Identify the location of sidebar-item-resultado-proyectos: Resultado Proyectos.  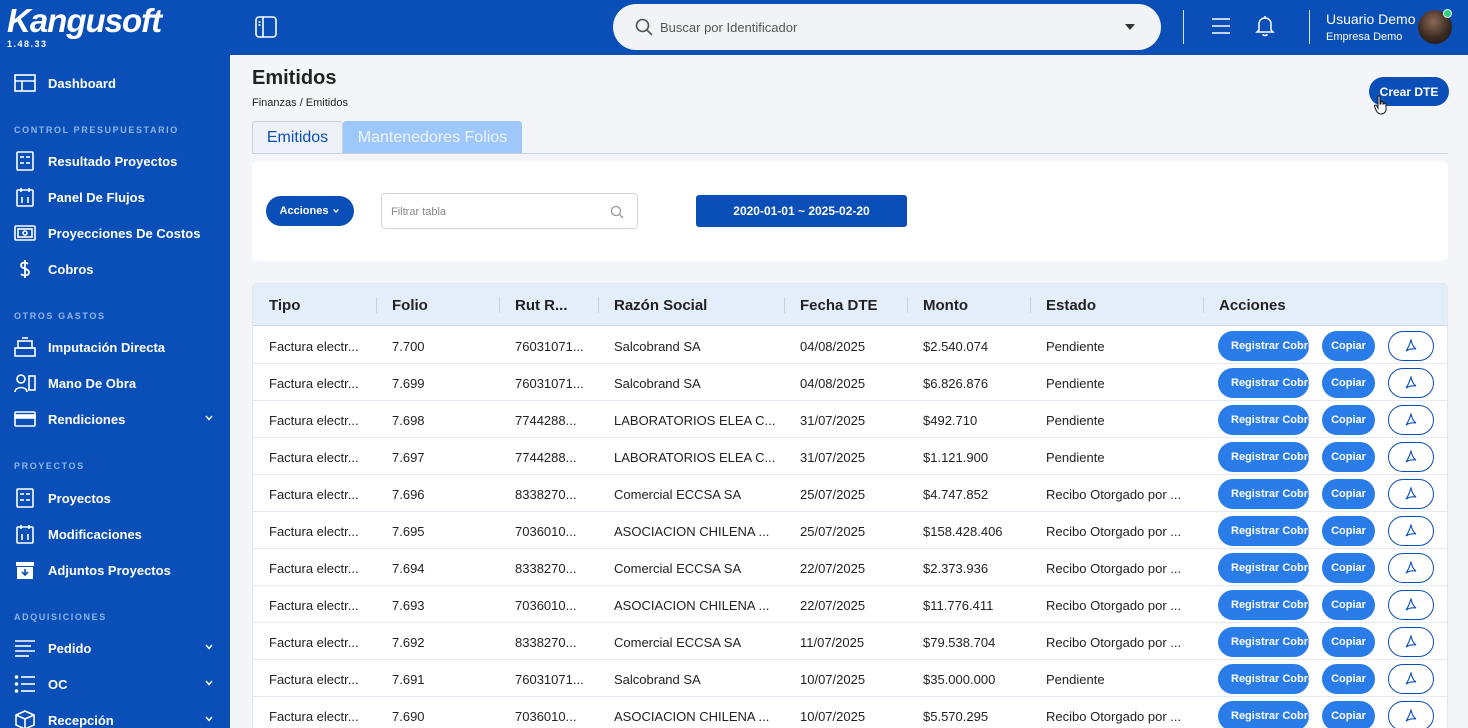
(115, 161).